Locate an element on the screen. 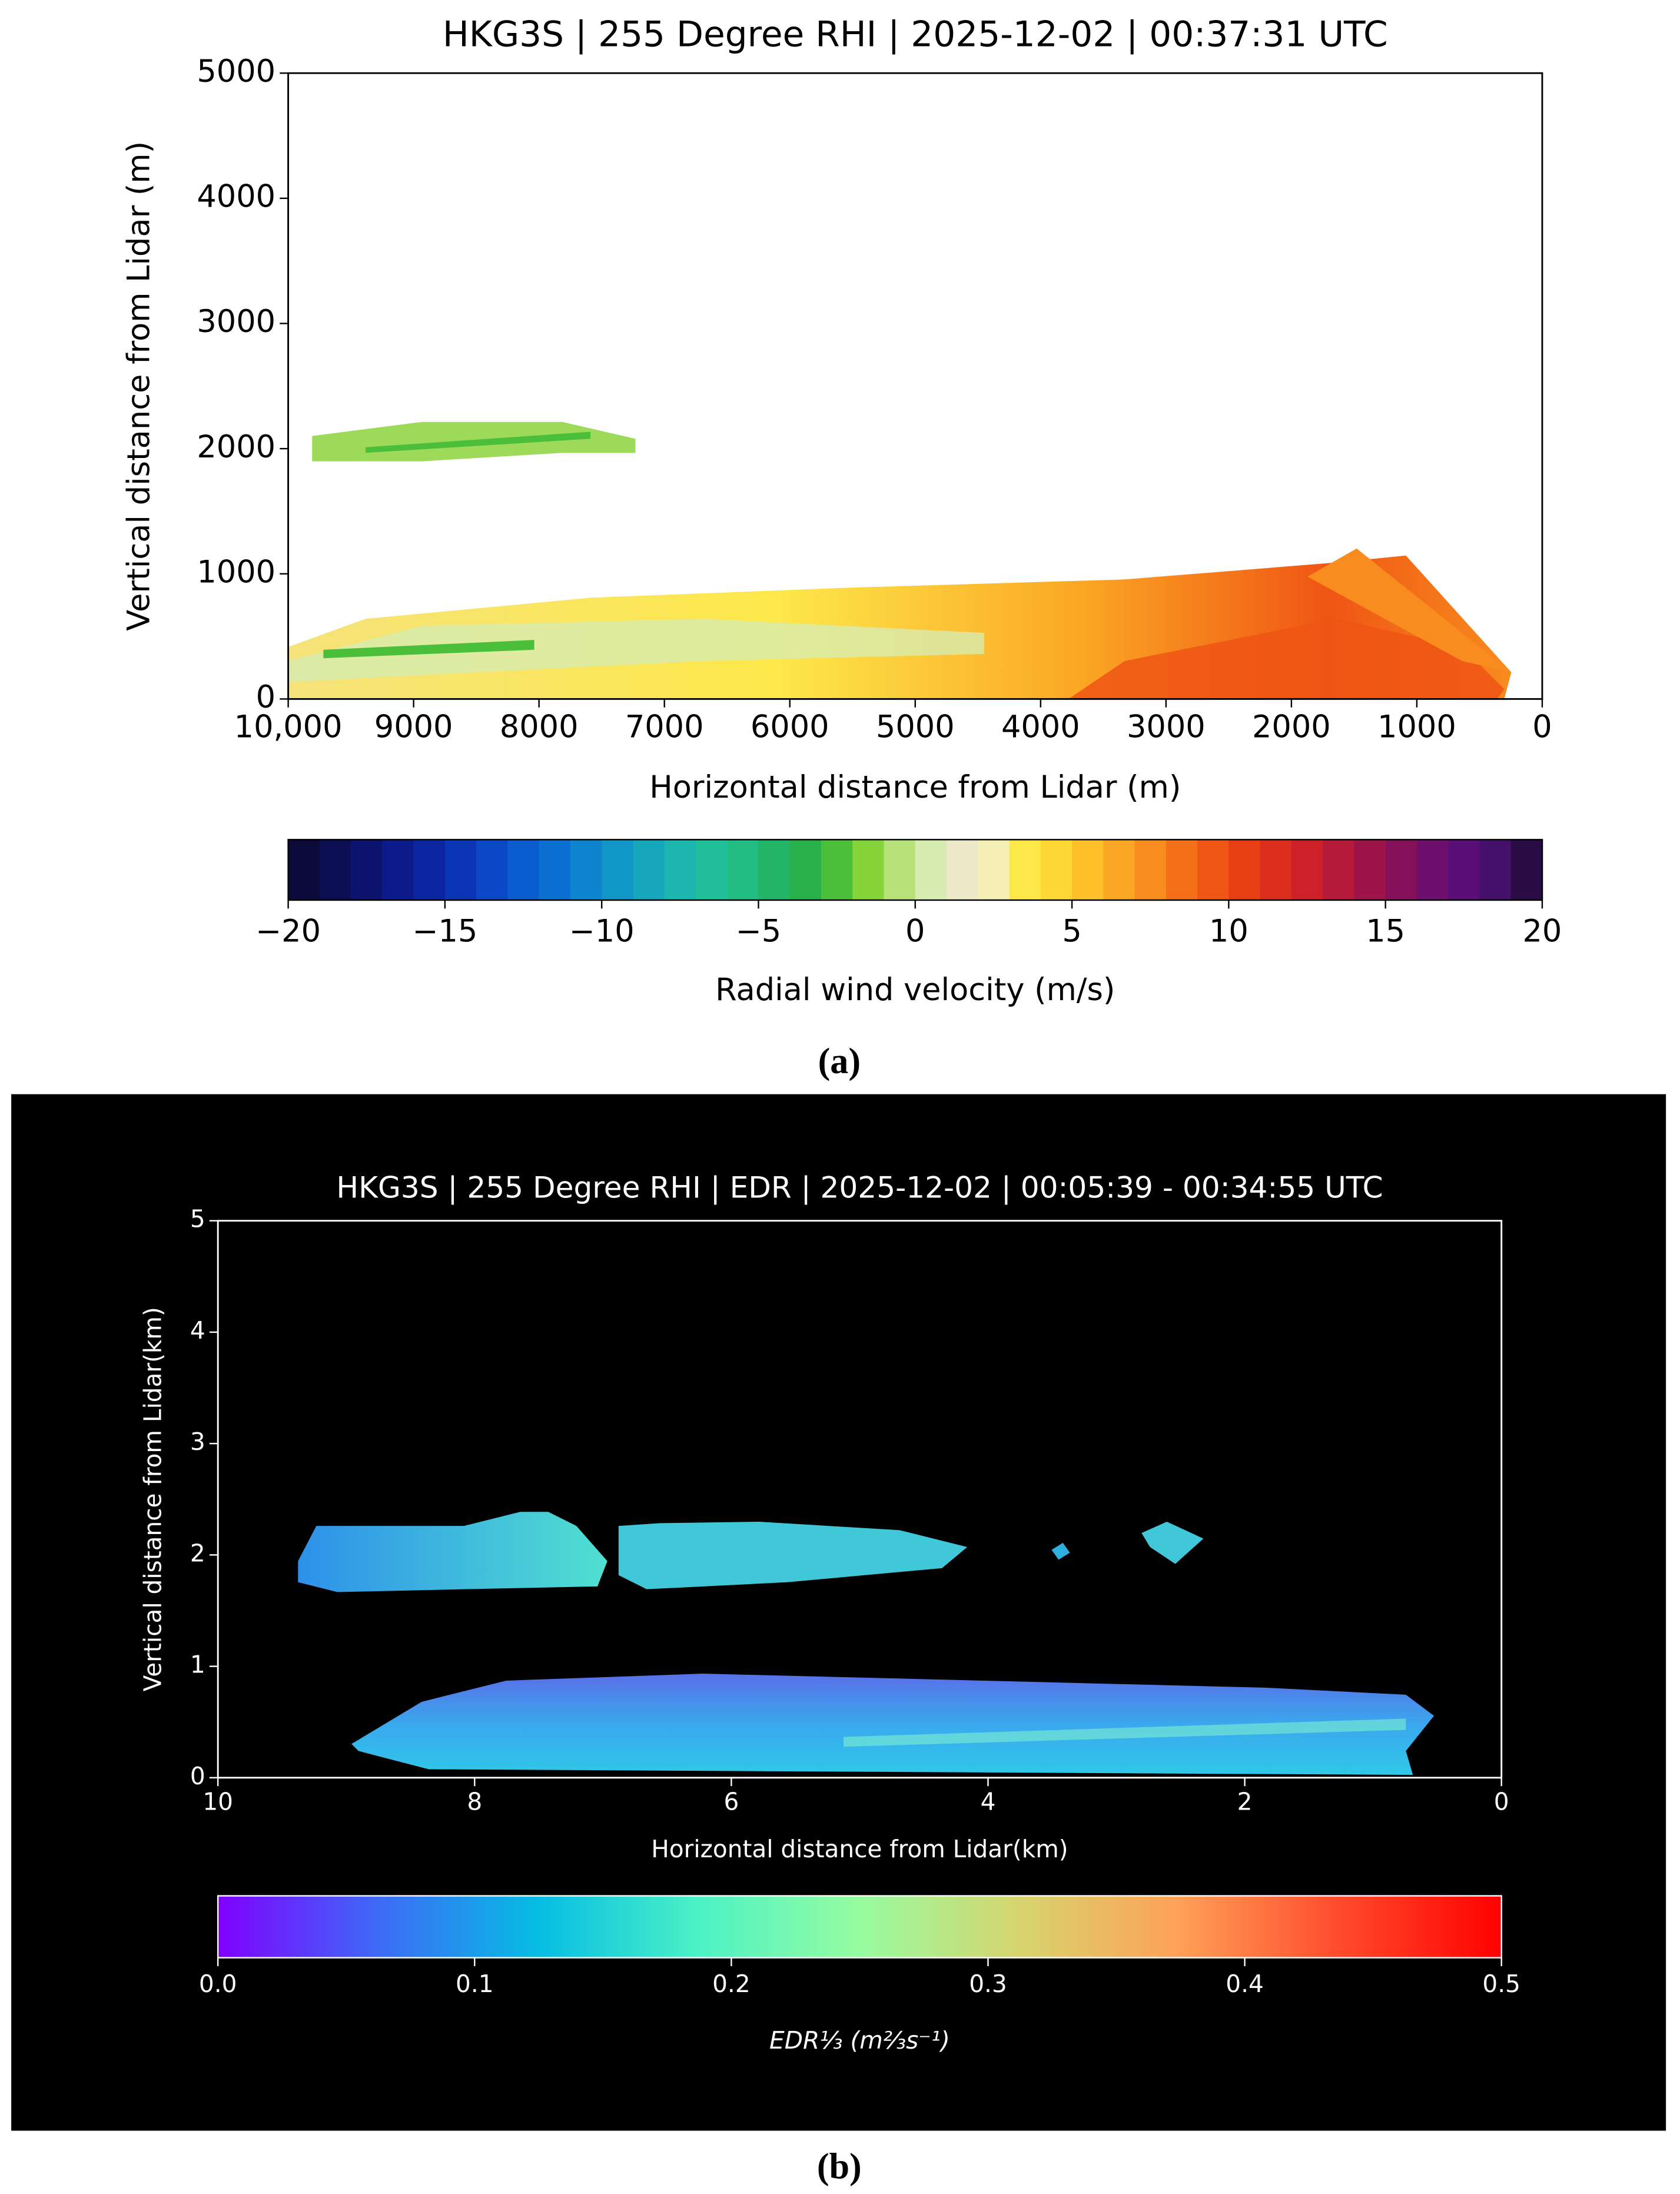 The width and height of the screenshot is (1680, 2194). caption: (b) is located at coordinates (839, 2167).